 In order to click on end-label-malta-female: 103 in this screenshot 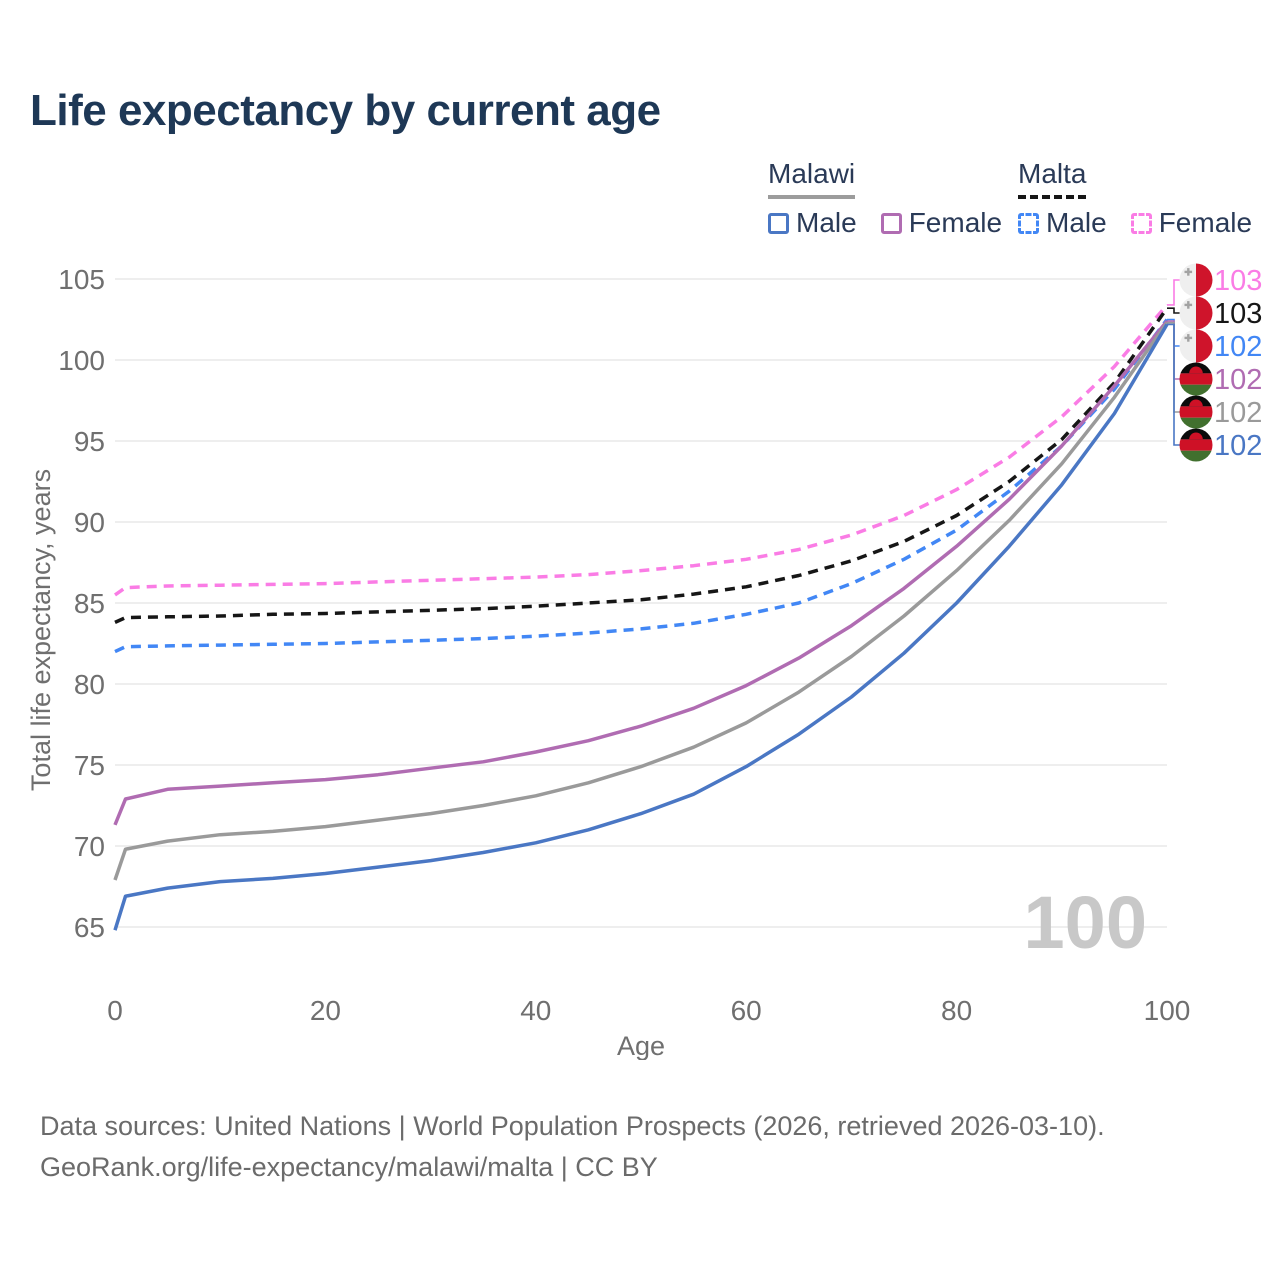, I will do `click(1214, 284)`.